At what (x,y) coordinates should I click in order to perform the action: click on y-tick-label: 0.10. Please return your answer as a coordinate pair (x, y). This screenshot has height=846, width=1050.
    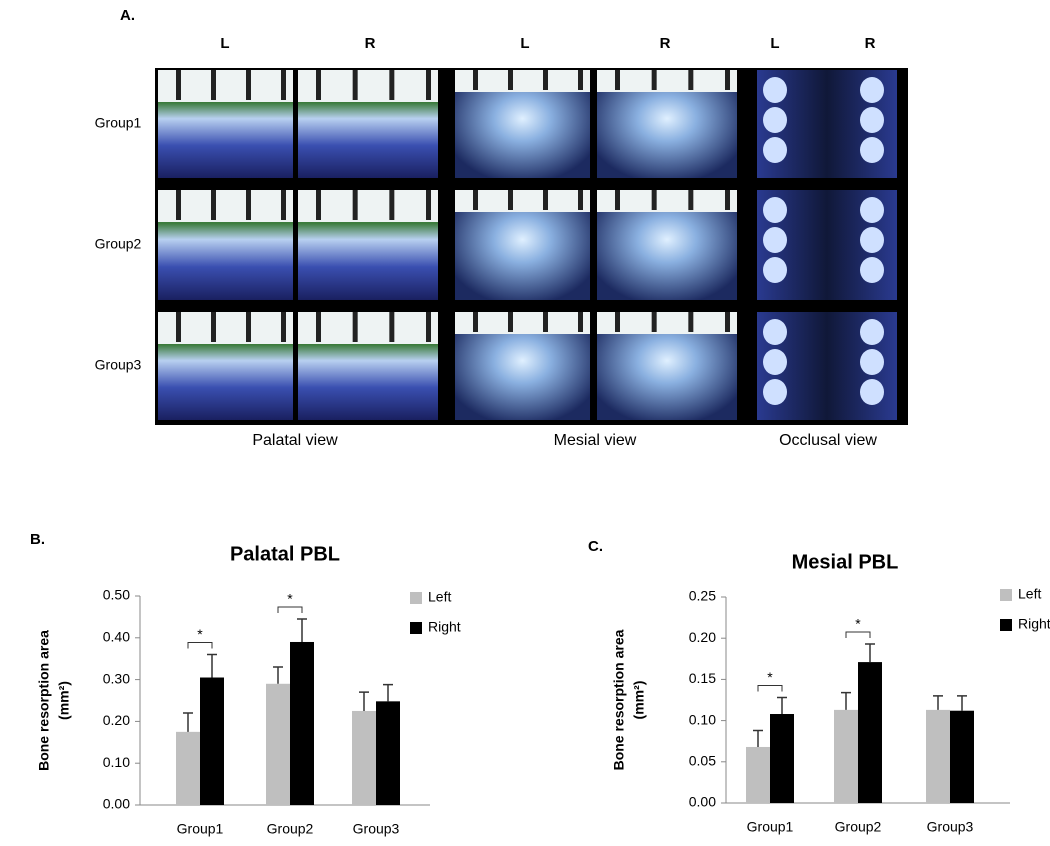
    Looking at the image, I should click on (702, 719).